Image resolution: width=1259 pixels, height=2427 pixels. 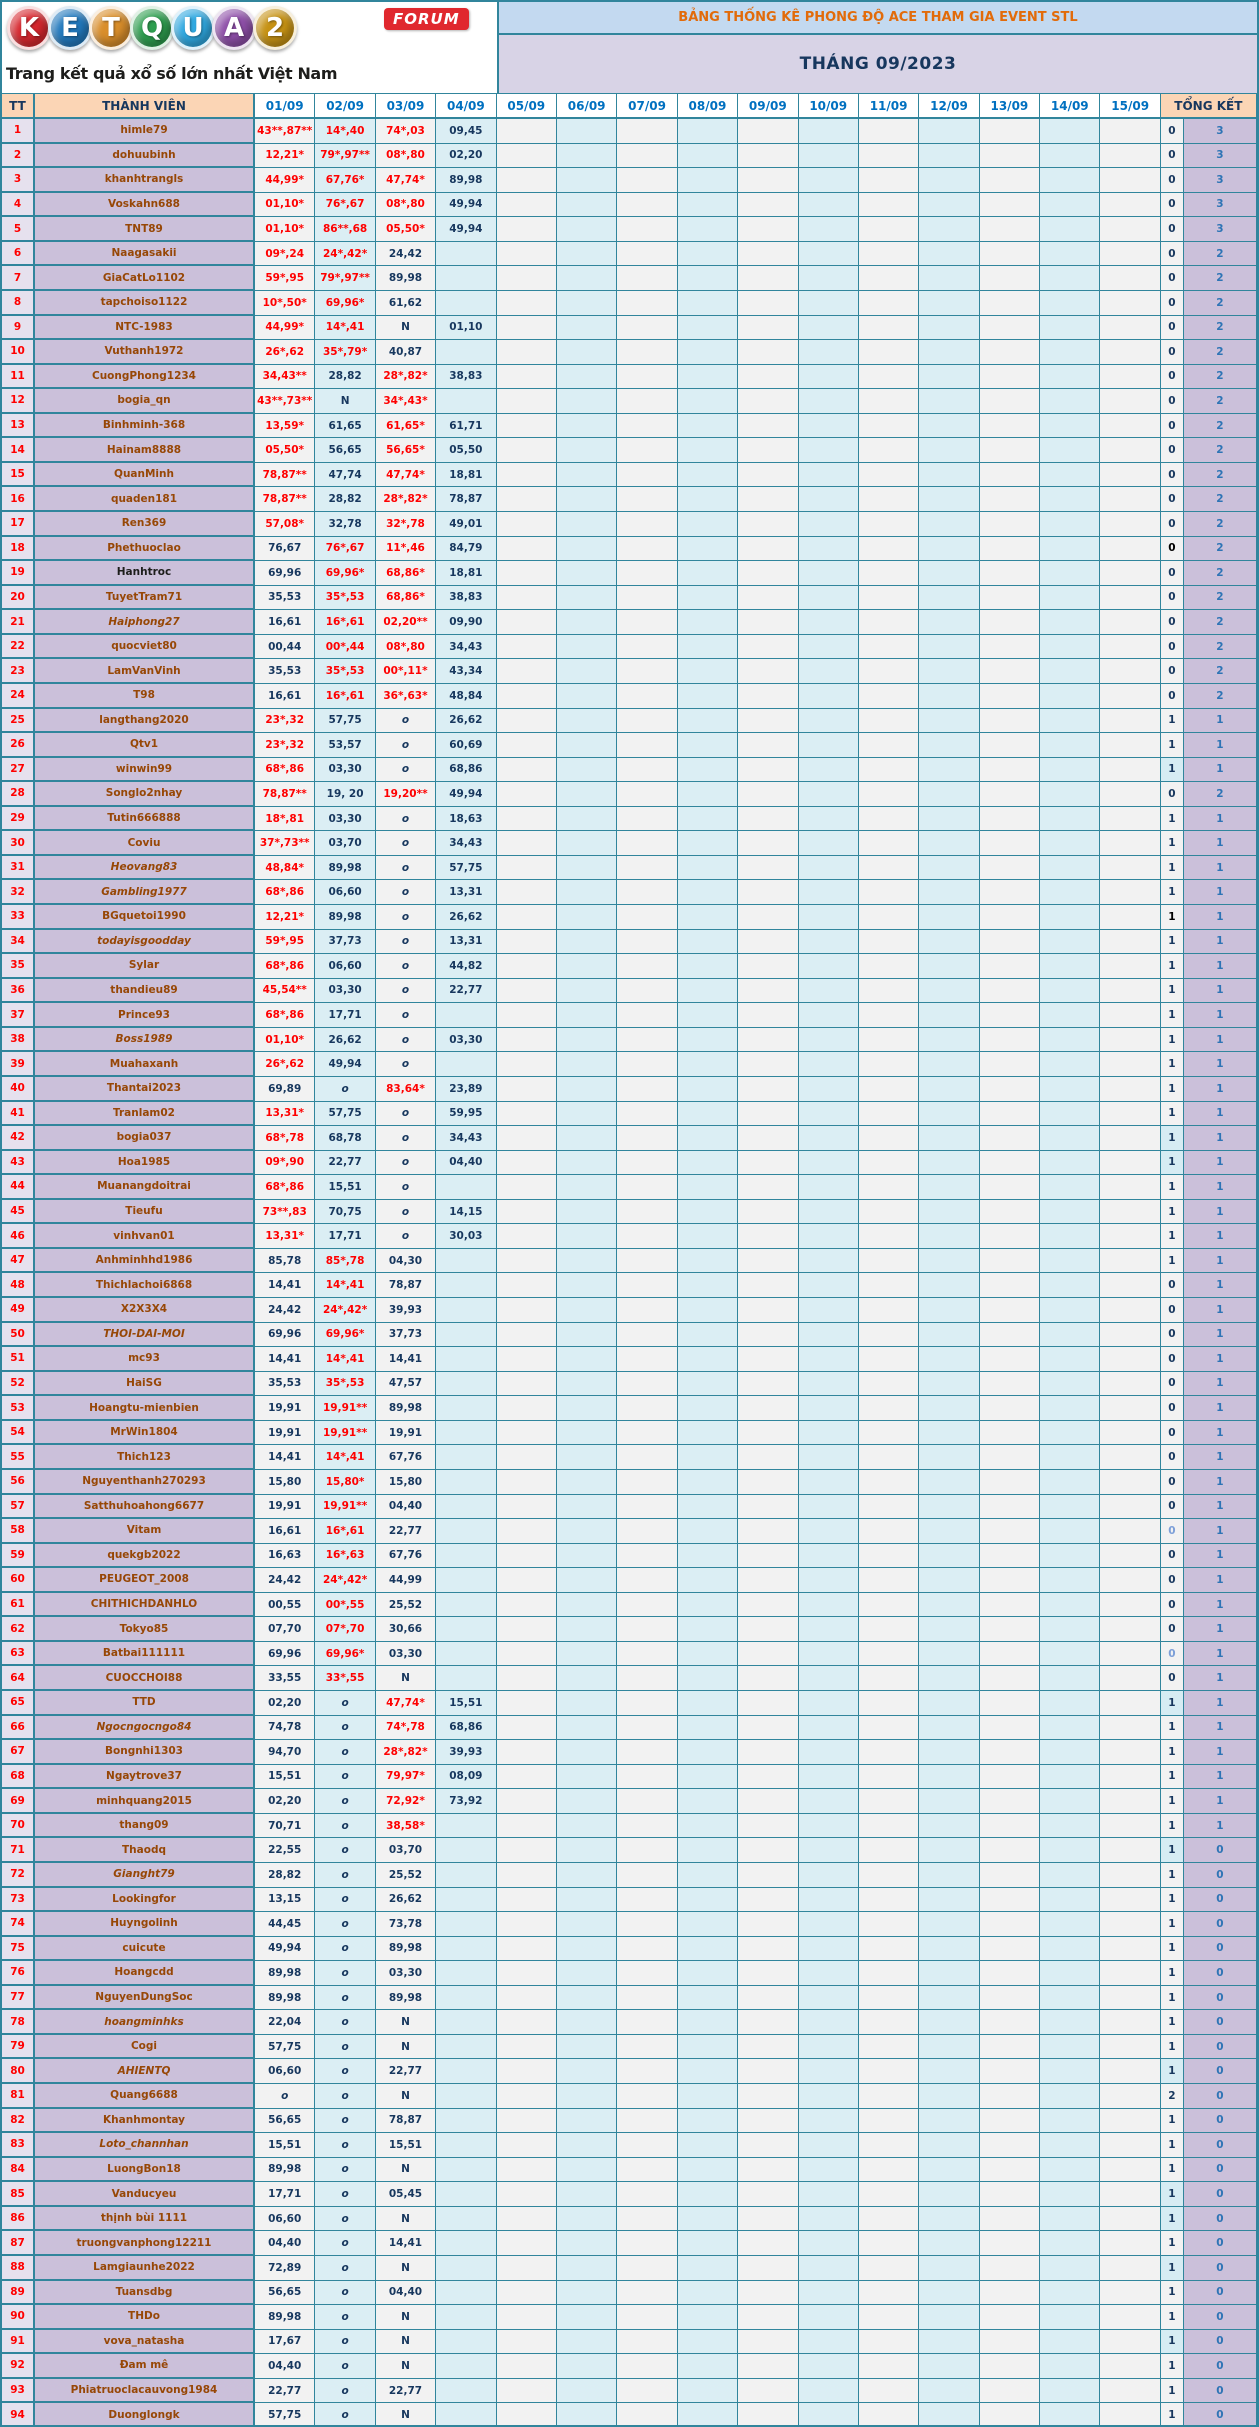 I want to click on row-number: 81, so click(x=18, y=2096).